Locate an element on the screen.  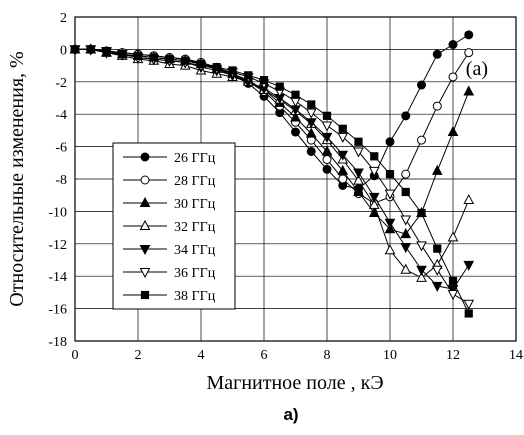
x-axis-title: Магнитное поле , кЭ is located at coordinates (294, 383).